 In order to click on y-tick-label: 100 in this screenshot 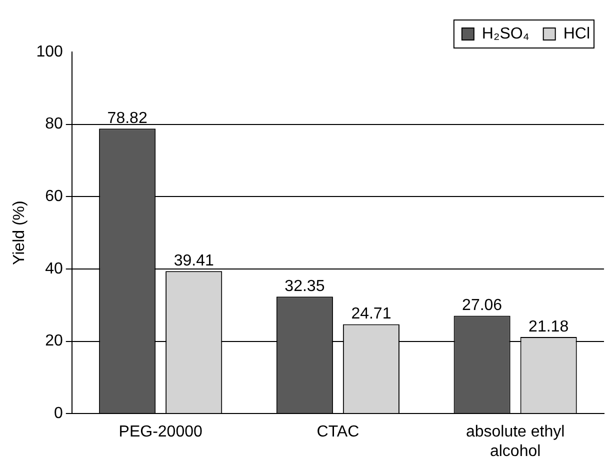, I will do `click(49, 51)`.